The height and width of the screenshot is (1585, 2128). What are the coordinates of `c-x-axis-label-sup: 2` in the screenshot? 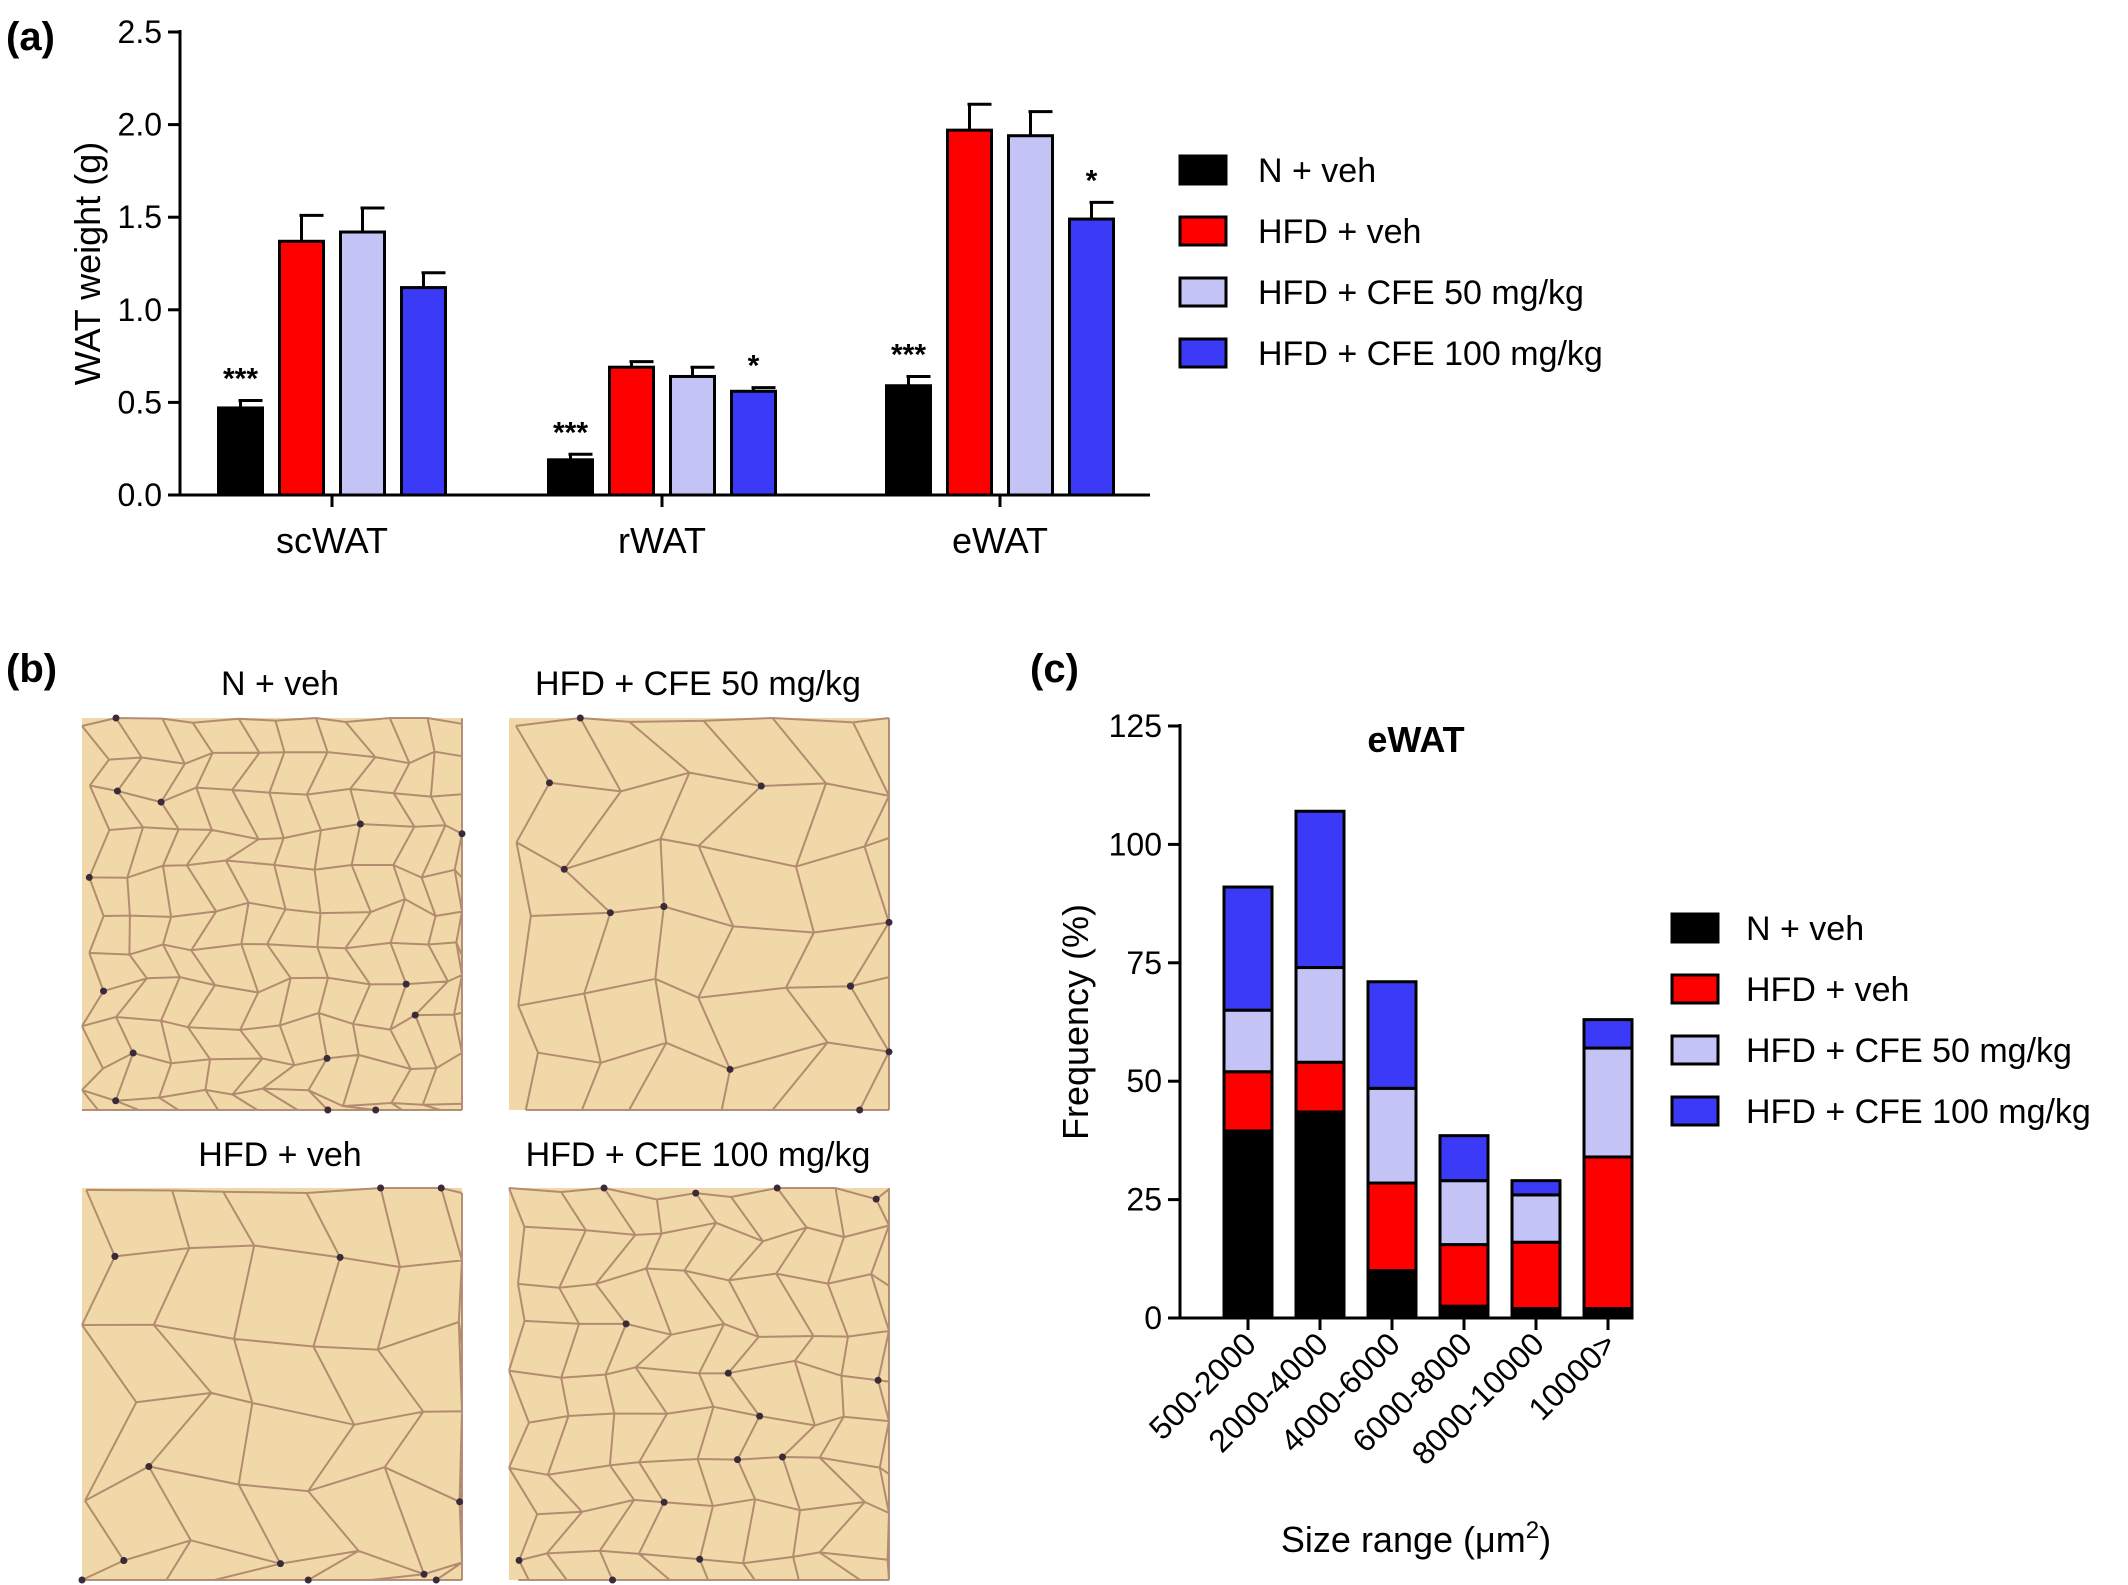 It's located at (1532, 1530).